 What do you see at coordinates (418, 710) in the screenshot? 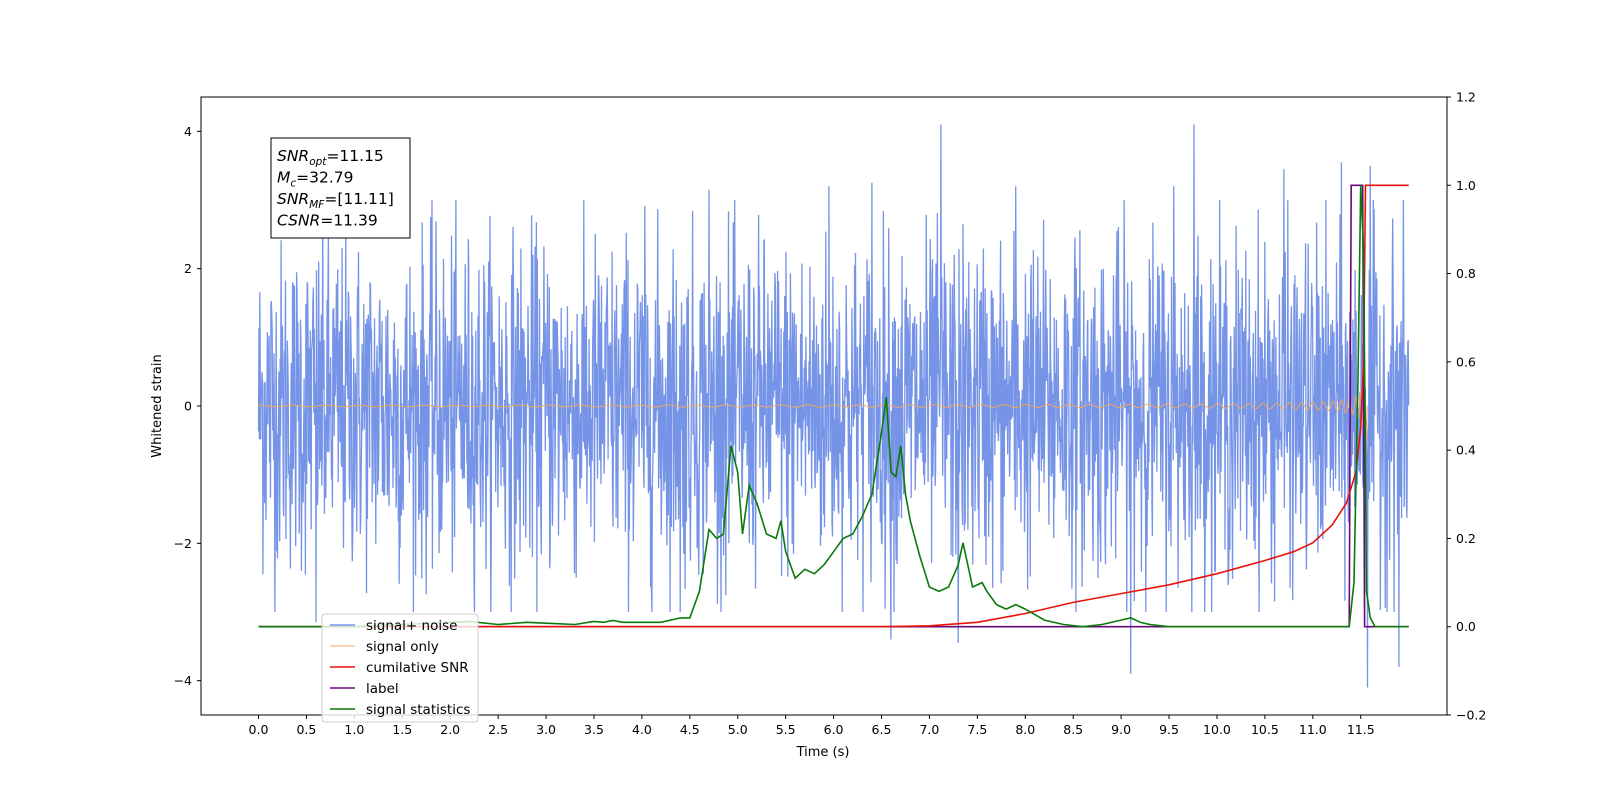
I see `legend-entry-label: signal statistics` at bounding box center [418, 710].